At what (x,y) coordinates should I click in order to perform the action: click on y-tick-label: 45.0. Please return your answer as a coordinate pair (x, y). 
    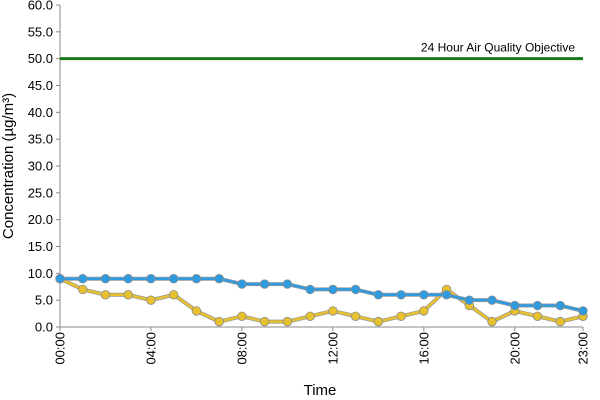
    Looking at the image, I should click on (40, 85).